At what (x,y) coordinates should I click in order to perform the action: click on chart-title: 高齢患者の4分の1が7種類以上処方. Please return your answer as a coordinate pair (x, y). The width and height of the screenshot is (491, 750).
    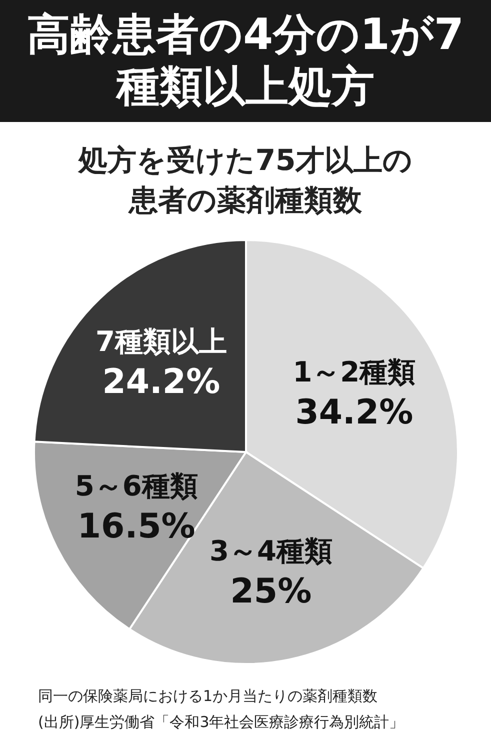
    Looking at the image, I should click on (245, 61).